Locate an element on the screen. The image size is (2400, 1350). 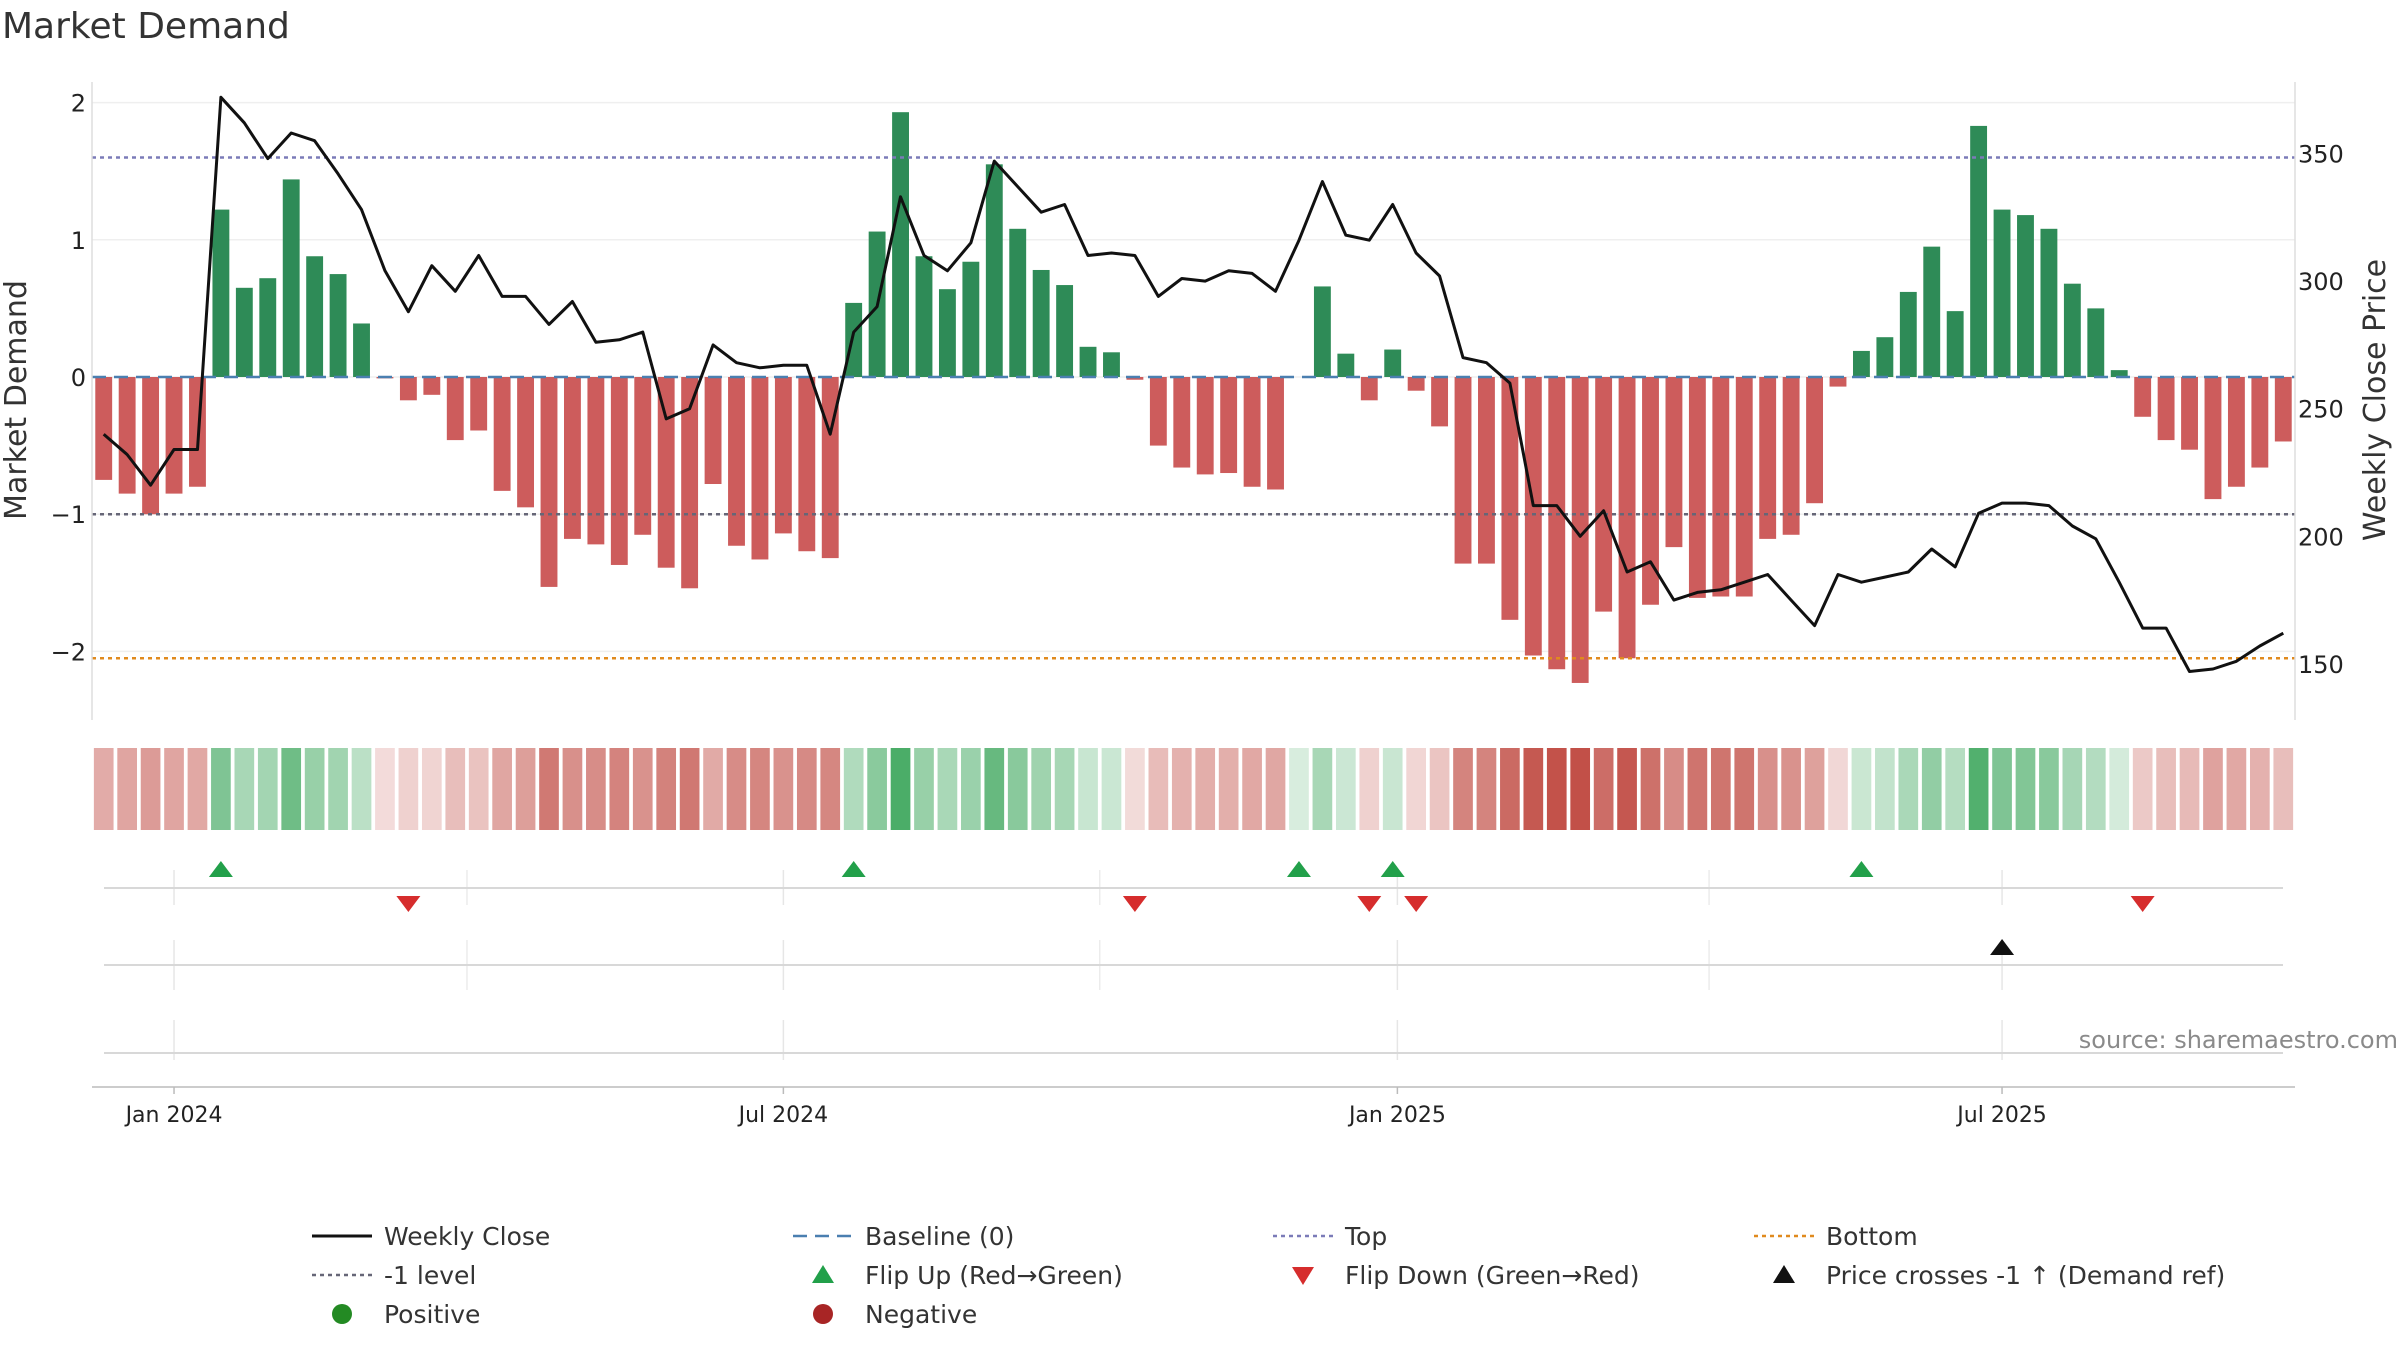
legend-label: Negative is located at coordinates (921, 1314).